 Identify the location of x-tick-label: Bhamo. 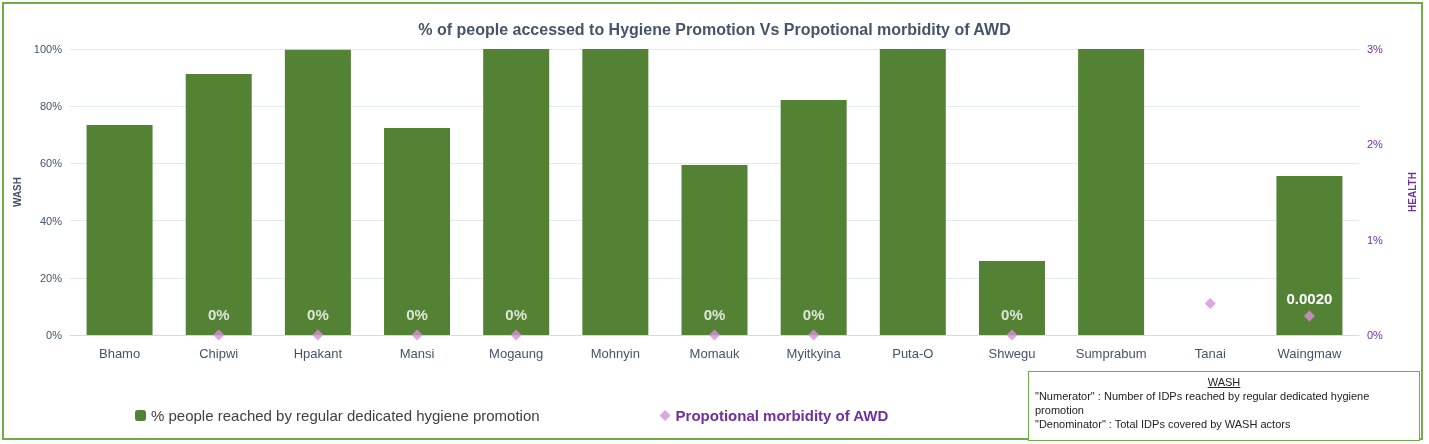
(119, 353).